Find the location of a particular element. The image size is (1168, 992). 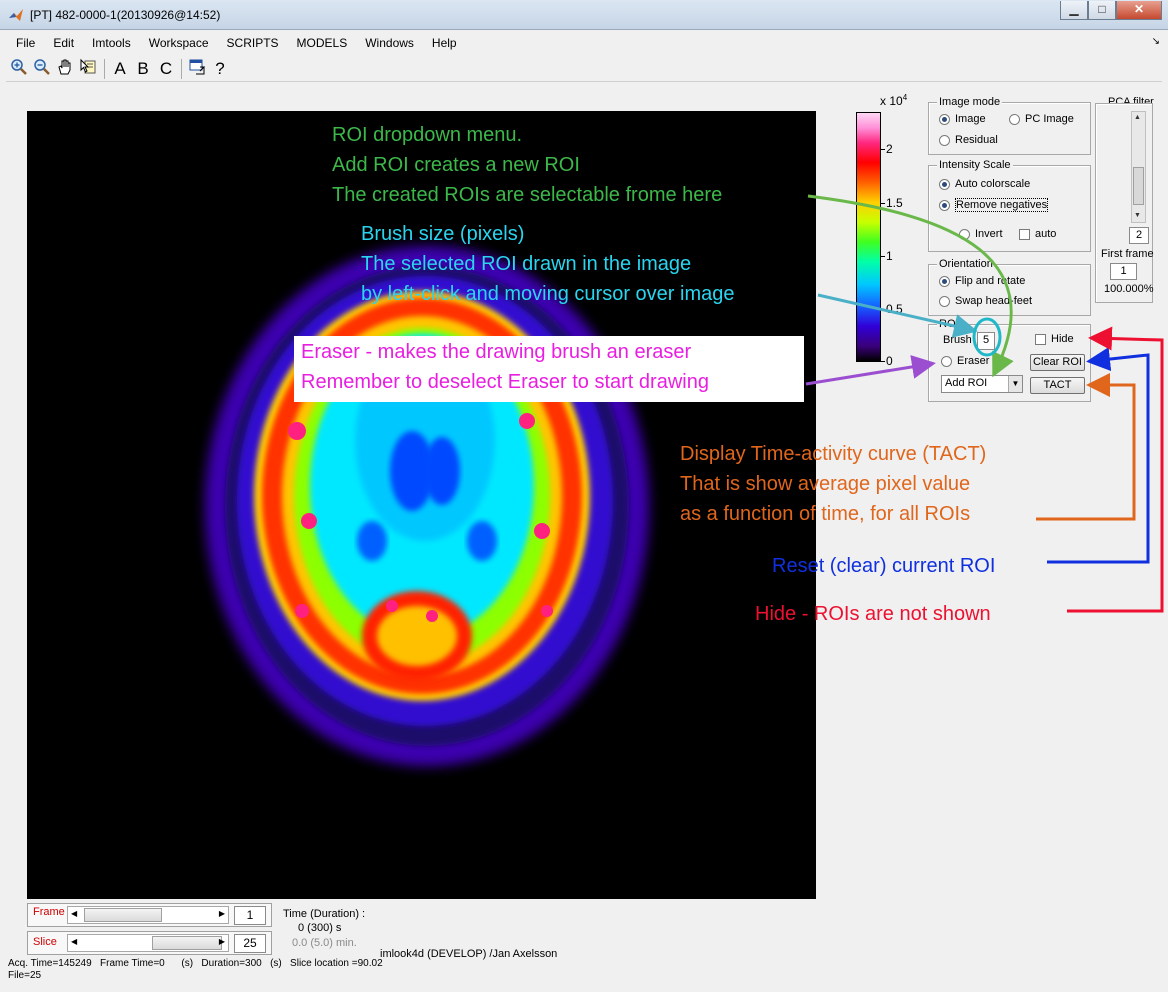

pca-percent: 100.000% is located at coordinates (1129, 289).